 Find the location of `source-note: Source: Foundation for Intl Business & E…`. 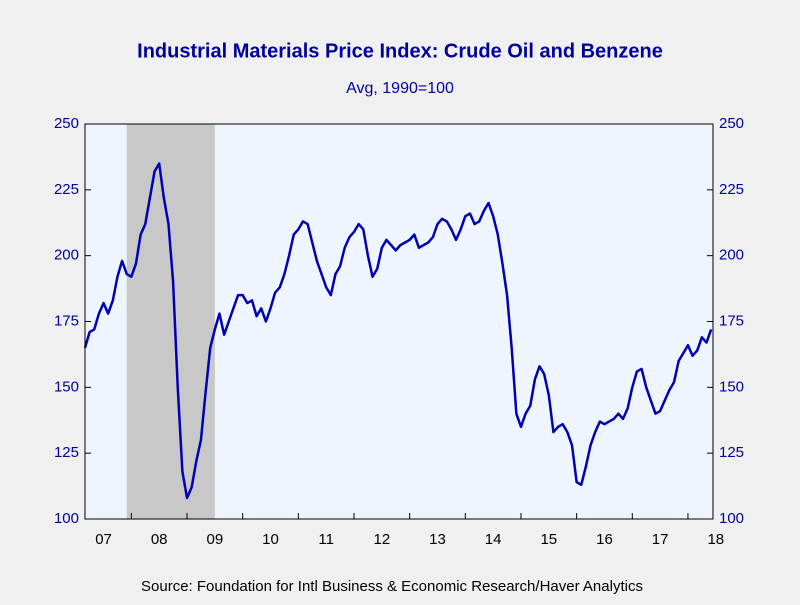

source-note: Source: Foundation for Intl Business & E… is located at coordinates (392, 586).